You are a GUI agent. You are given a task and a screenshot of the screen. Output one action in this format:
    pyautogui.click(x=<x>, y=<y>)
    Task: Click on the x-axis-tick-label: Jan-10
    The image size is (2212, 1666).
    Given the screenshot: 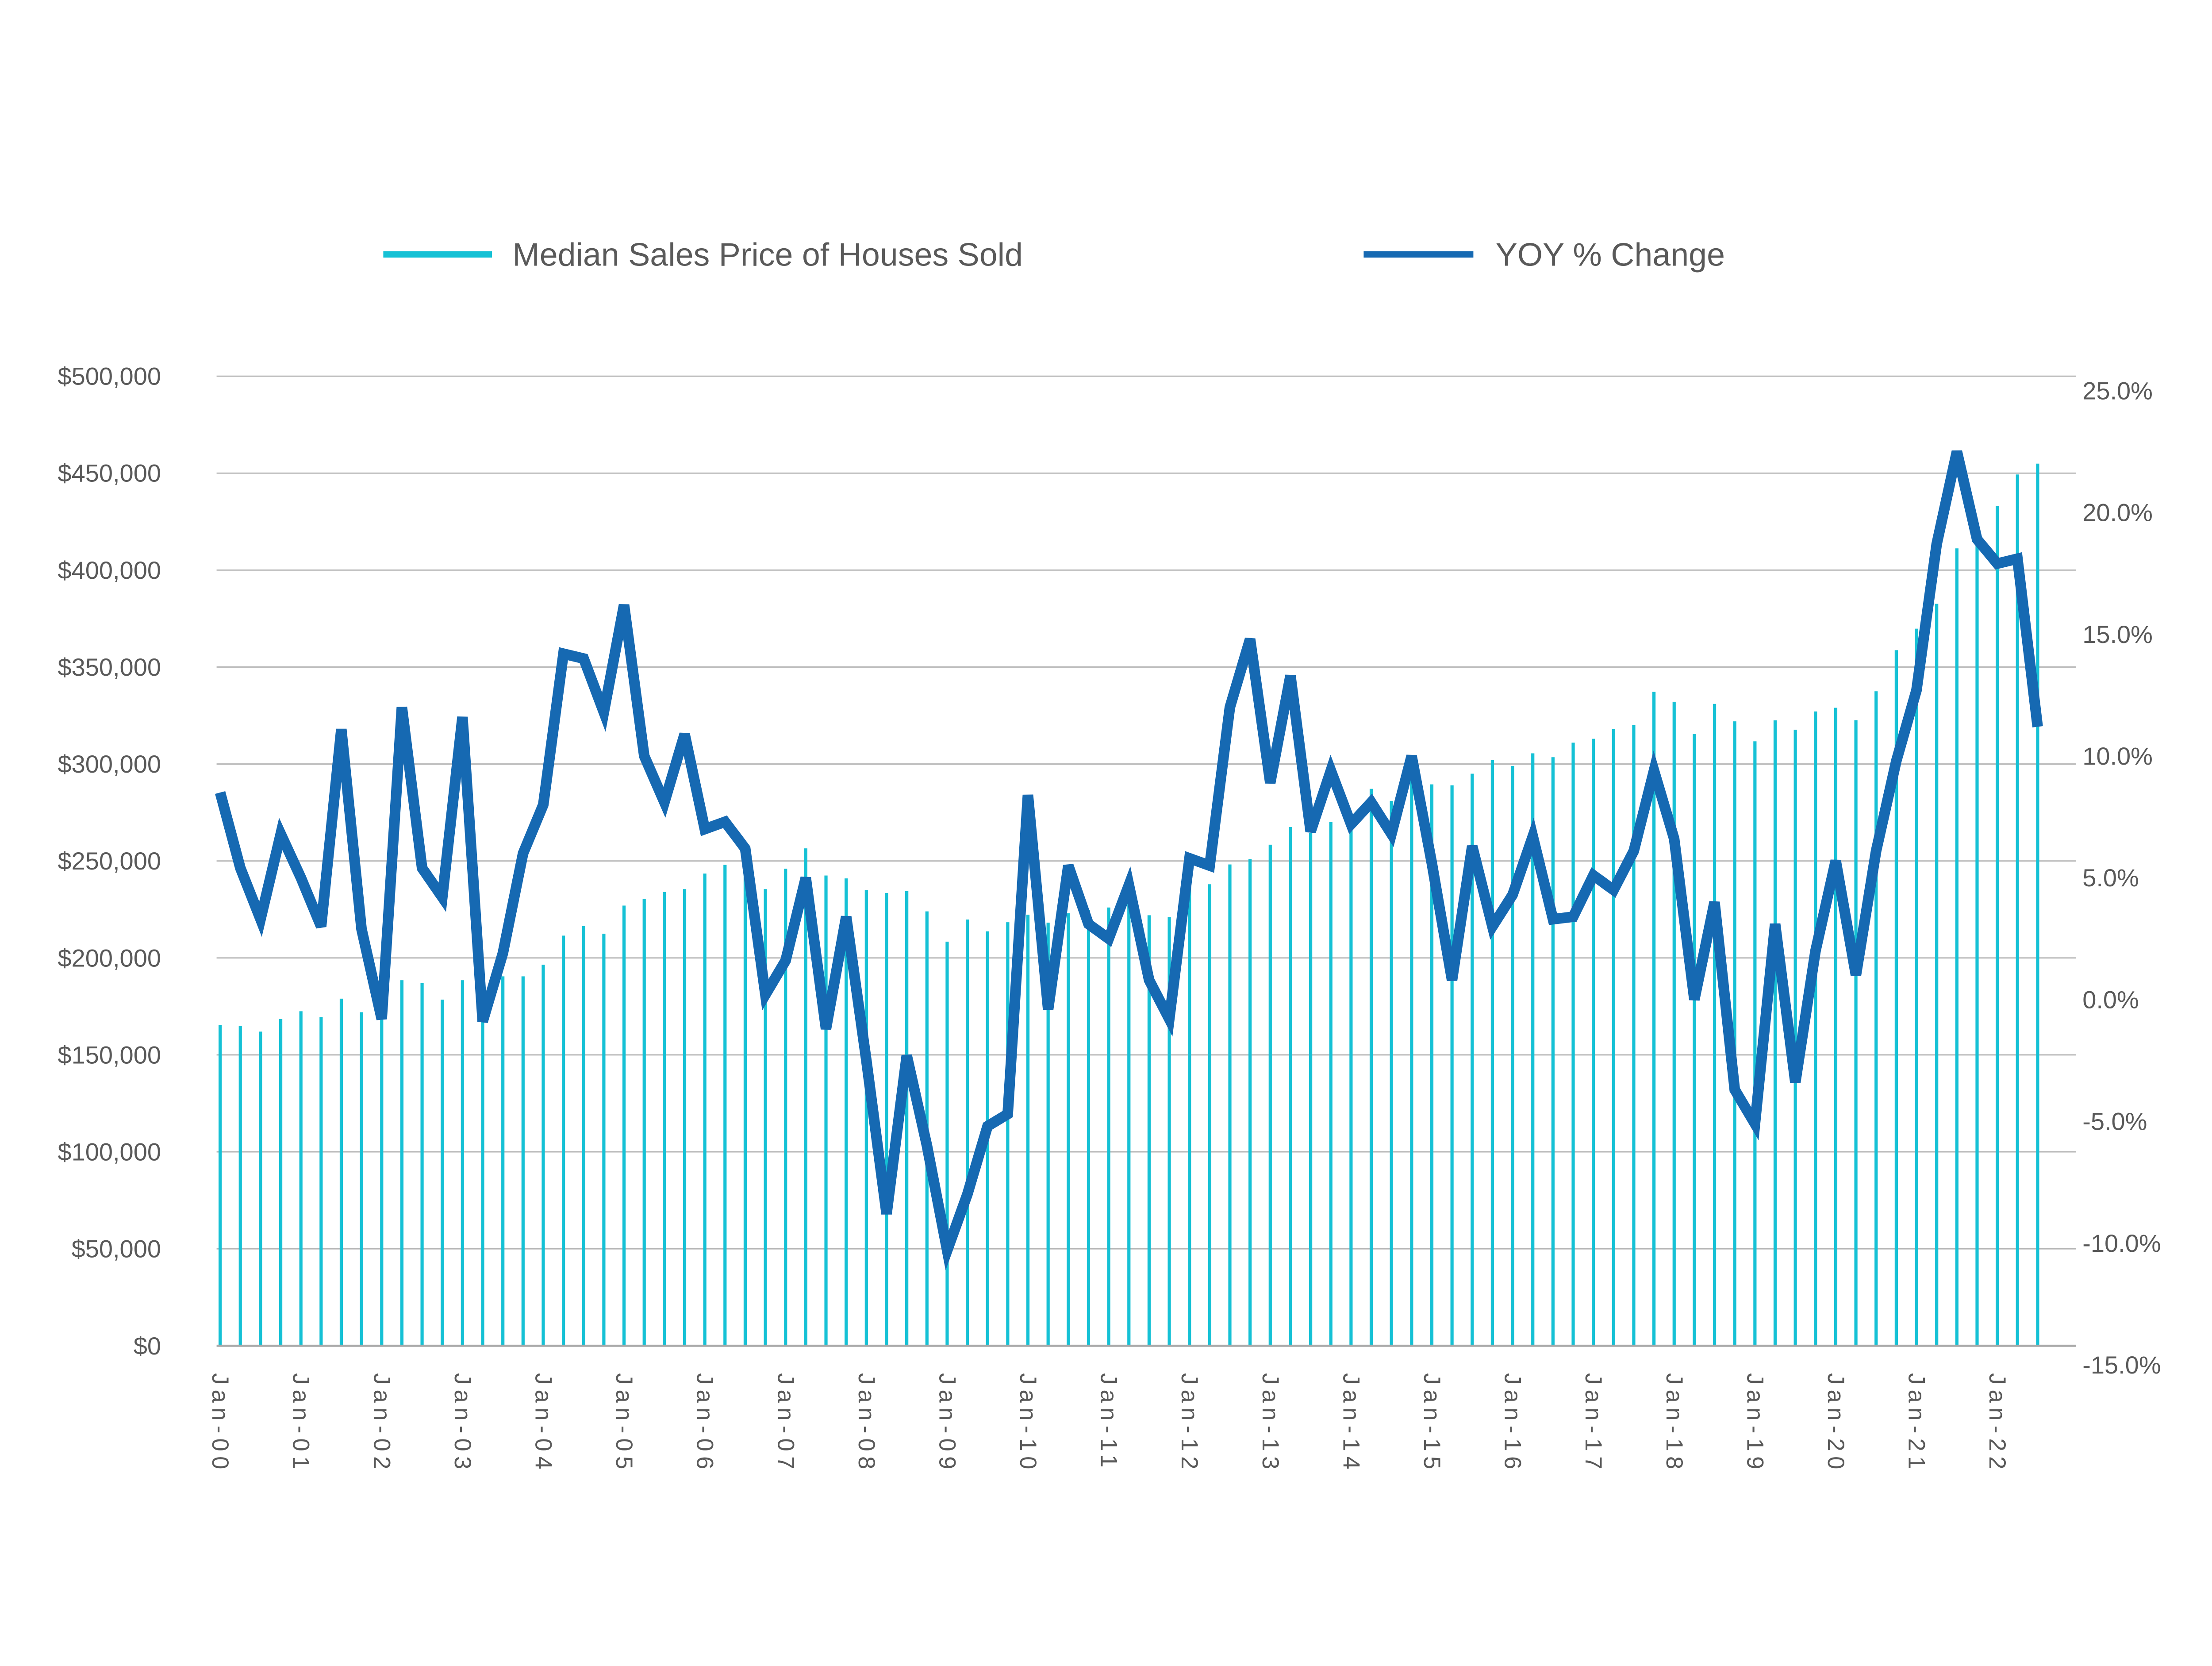 What is the action you would take?
    pyautogui.click(x=1028, y=1423)
    